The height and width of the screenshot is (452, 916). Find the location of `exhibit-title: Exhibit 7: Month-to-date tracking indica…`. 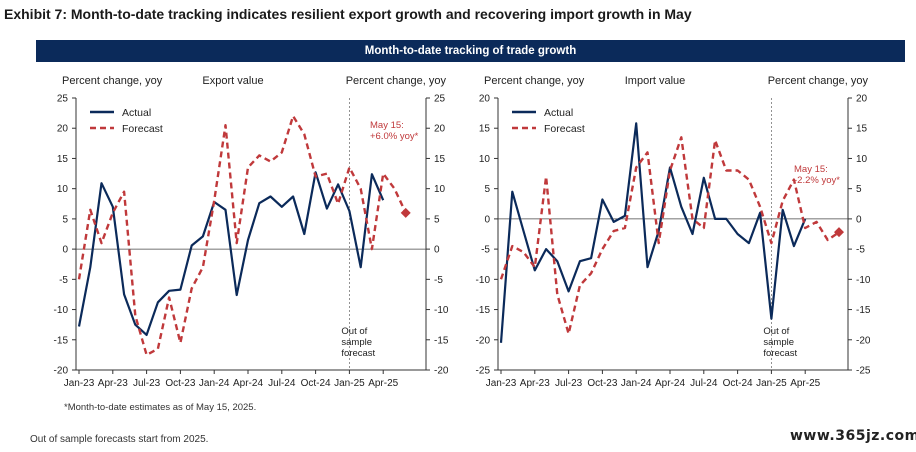

exhibit-title: Exhibit 7: Month-to-date tracking indica… is located at coordinates (348, 14).